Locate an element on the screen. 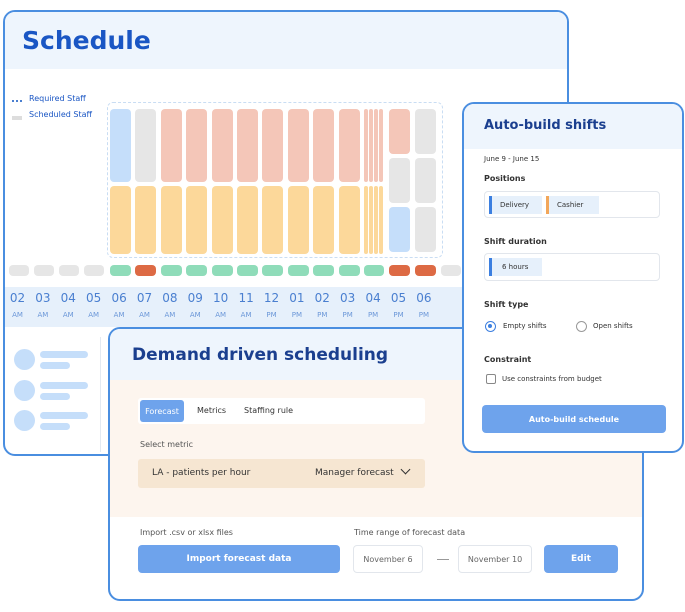  metric: LA - patients per hour is located at coordinates (201, 473).